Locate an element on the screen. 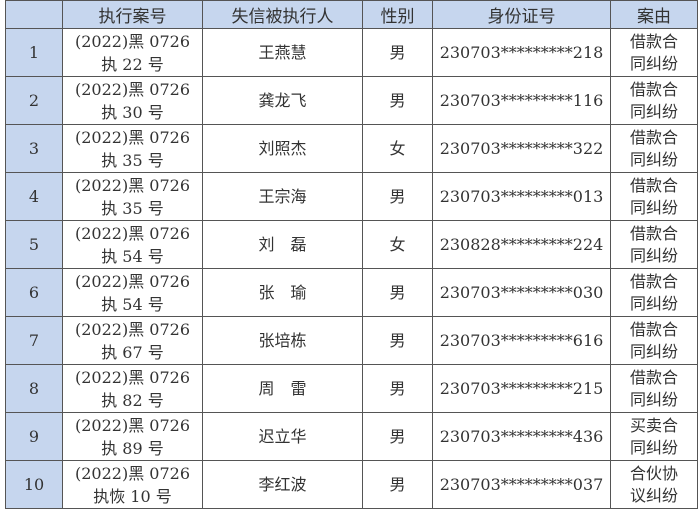 The image size is (700, 509). row-index: 4 is located at coordinates (34, 196).